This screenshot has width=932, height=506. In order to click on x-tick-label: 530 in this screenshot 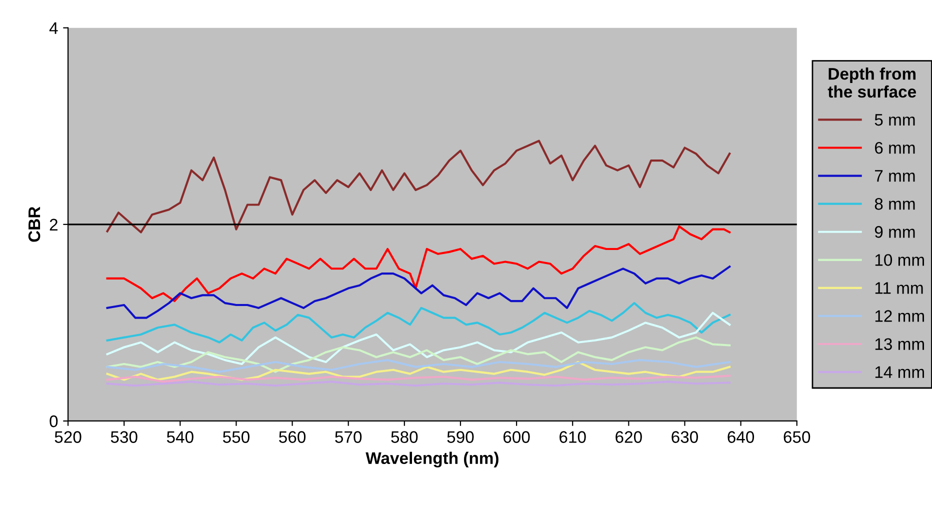, I will do `click(124, 437)`.